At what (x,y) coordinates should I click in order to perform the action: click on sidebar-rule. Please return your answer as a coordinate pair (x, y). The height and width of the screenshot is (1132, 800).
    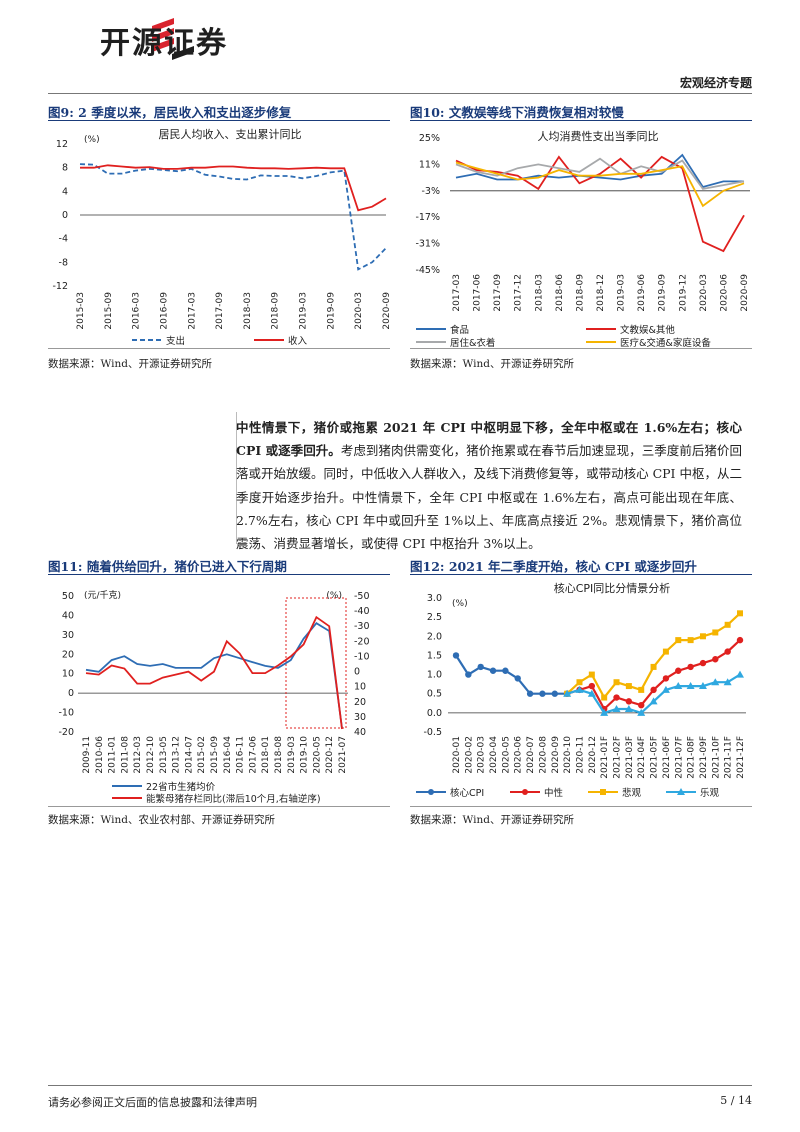
    Looking at the image, I should click on (236, 478).